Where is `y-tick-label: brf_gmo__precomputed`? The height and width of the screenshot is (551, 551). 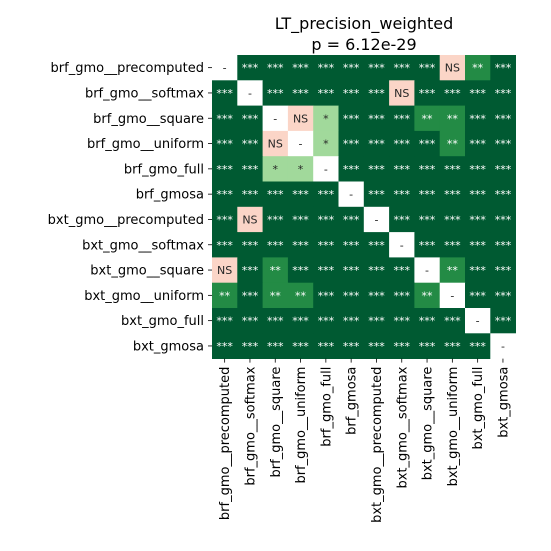
y-tick-label: brf_gmo__precomputed is located at coordinates (127, 68).